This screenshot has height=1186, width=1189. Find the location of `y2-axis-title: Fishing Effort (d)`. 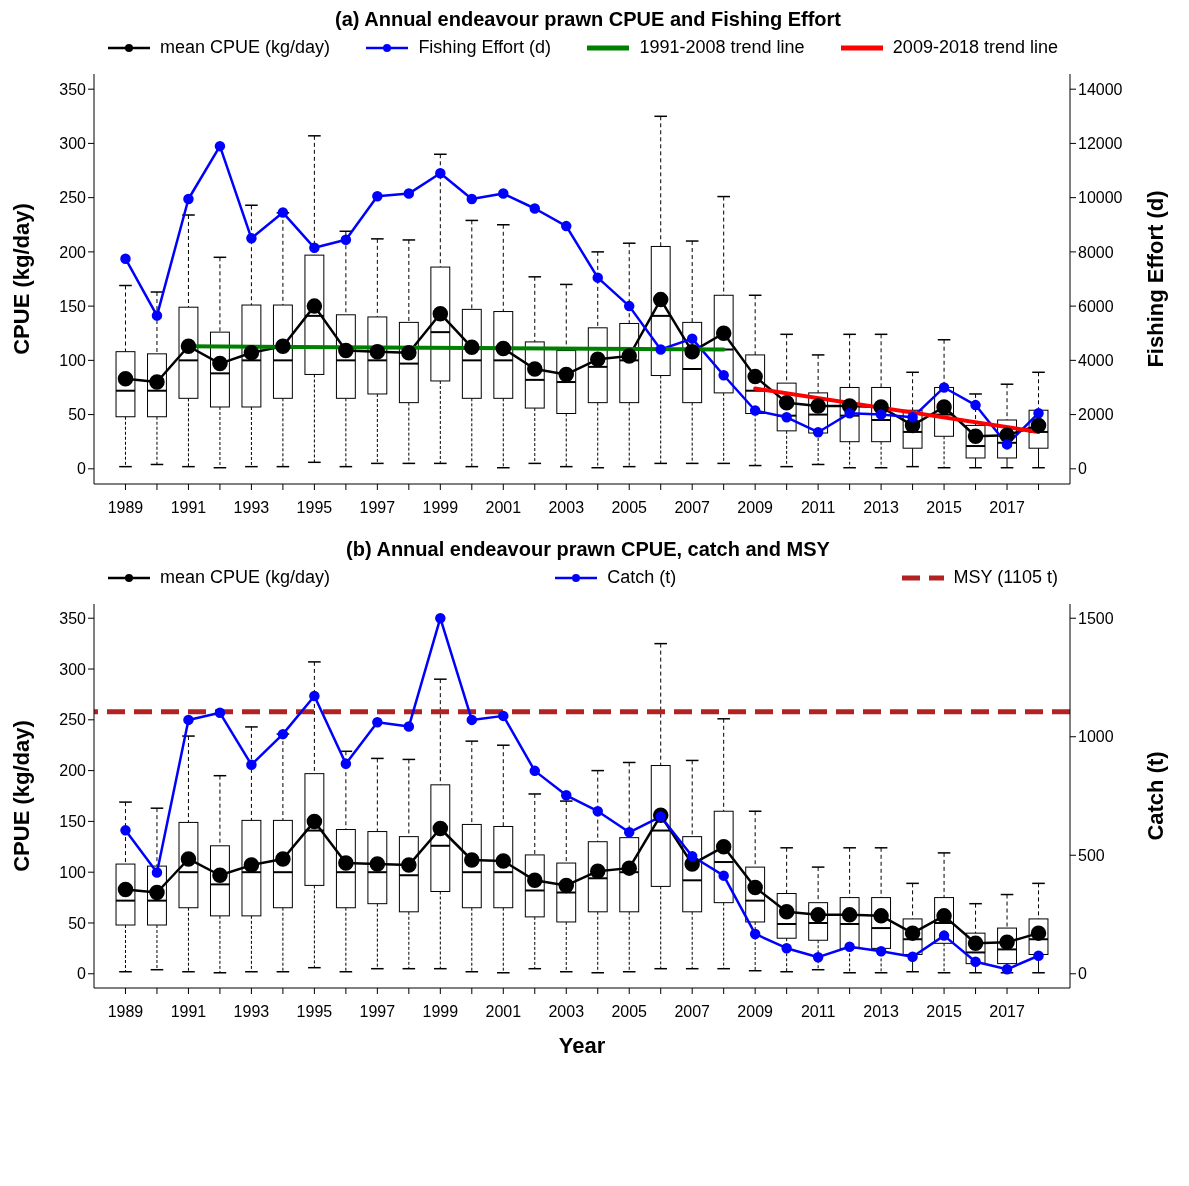

y2-axis-title: Fishing Effort (d) is located at coordinates (1155, 279).